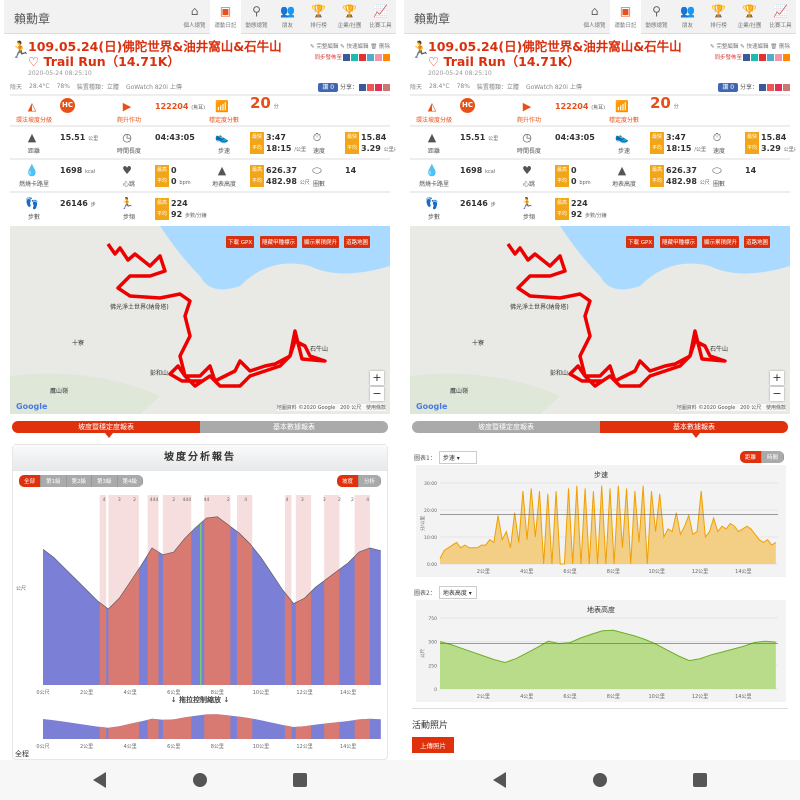  I want to click on weather-item: GoWatch 820i 上傳, so click(153, 87).